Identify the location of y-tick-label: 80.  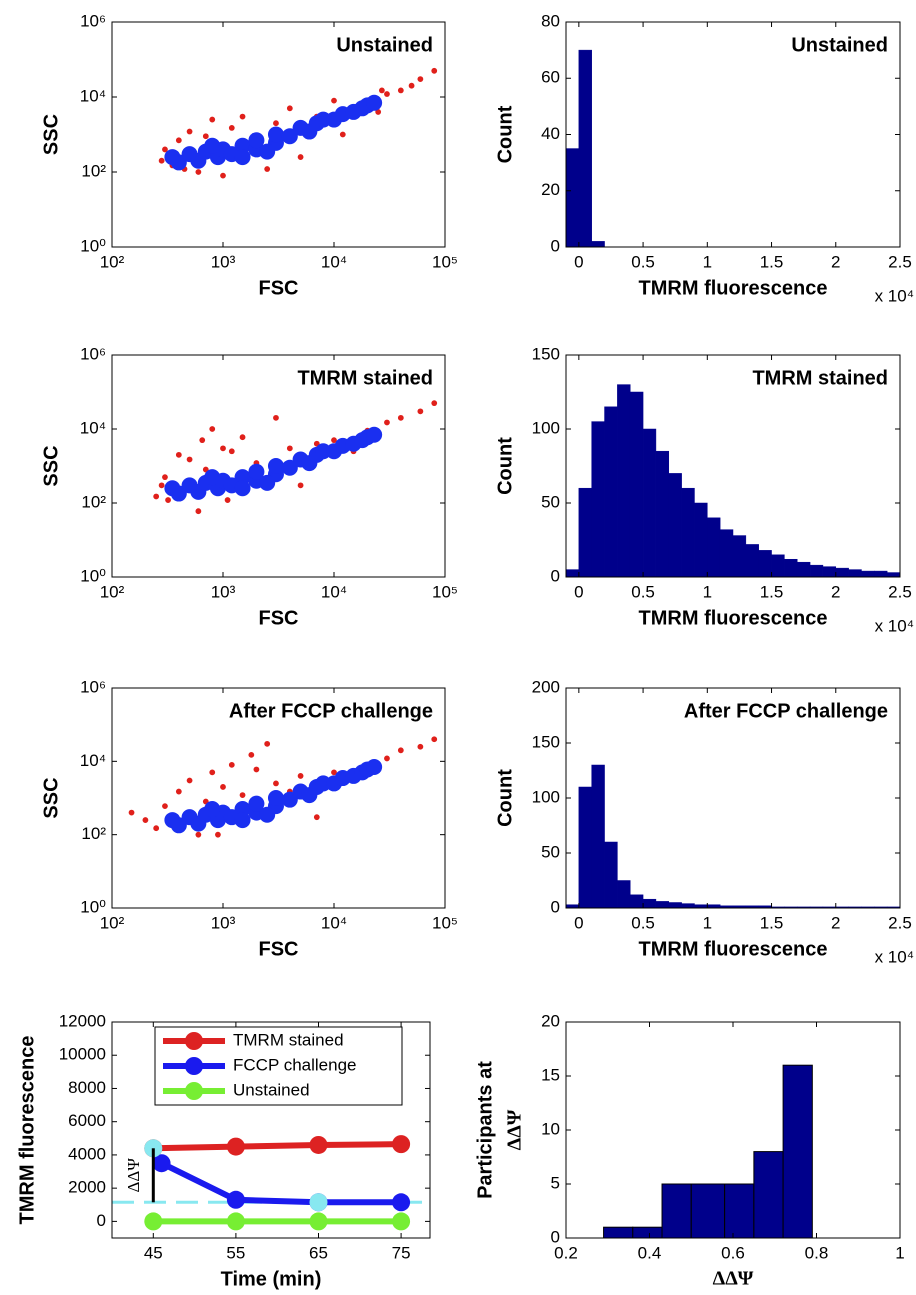
(550, 20).